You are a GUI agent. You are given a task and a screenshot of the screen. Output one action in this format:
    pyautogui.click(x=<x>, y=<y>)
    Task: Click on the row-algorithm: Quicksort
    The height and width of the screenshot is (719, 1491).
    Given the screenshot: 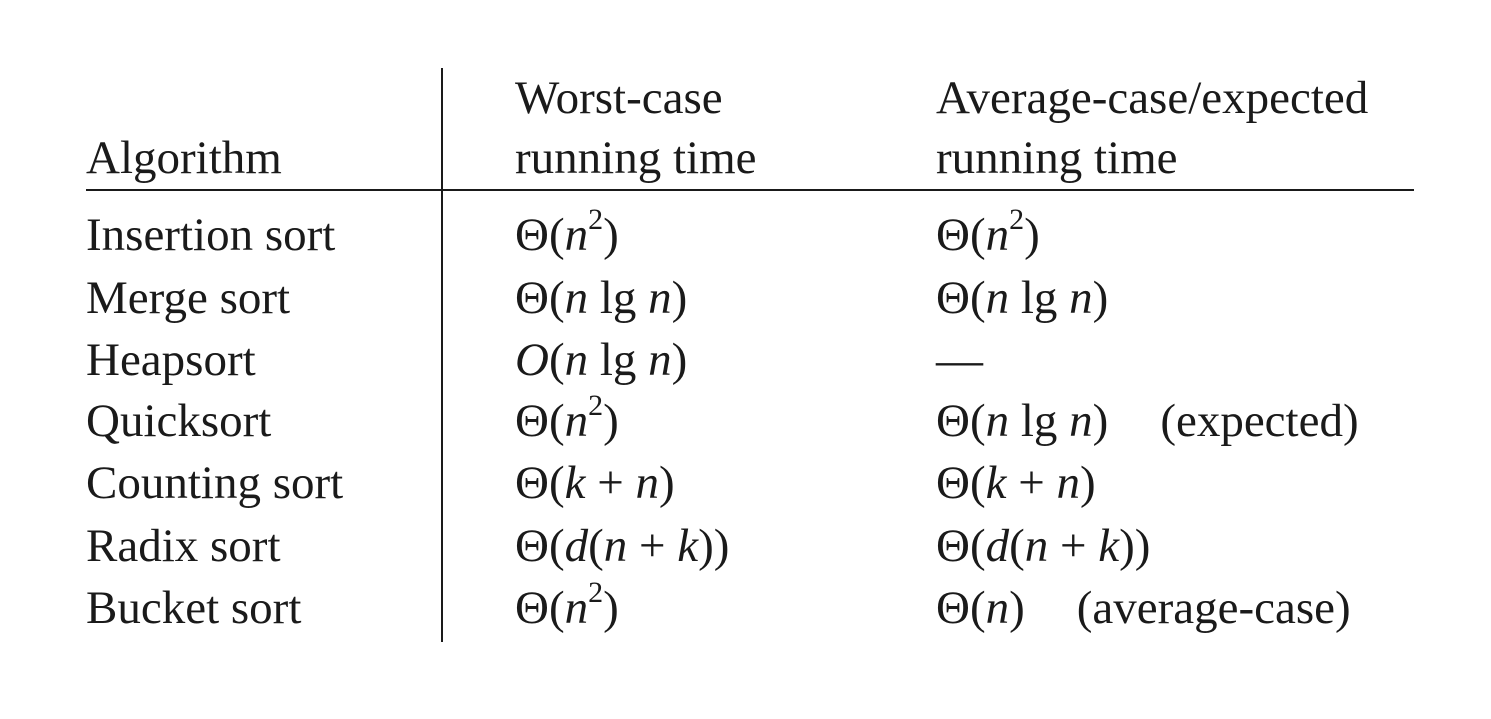 What is the action you would take?
    pyautogui.click(x=179, y=421)
    